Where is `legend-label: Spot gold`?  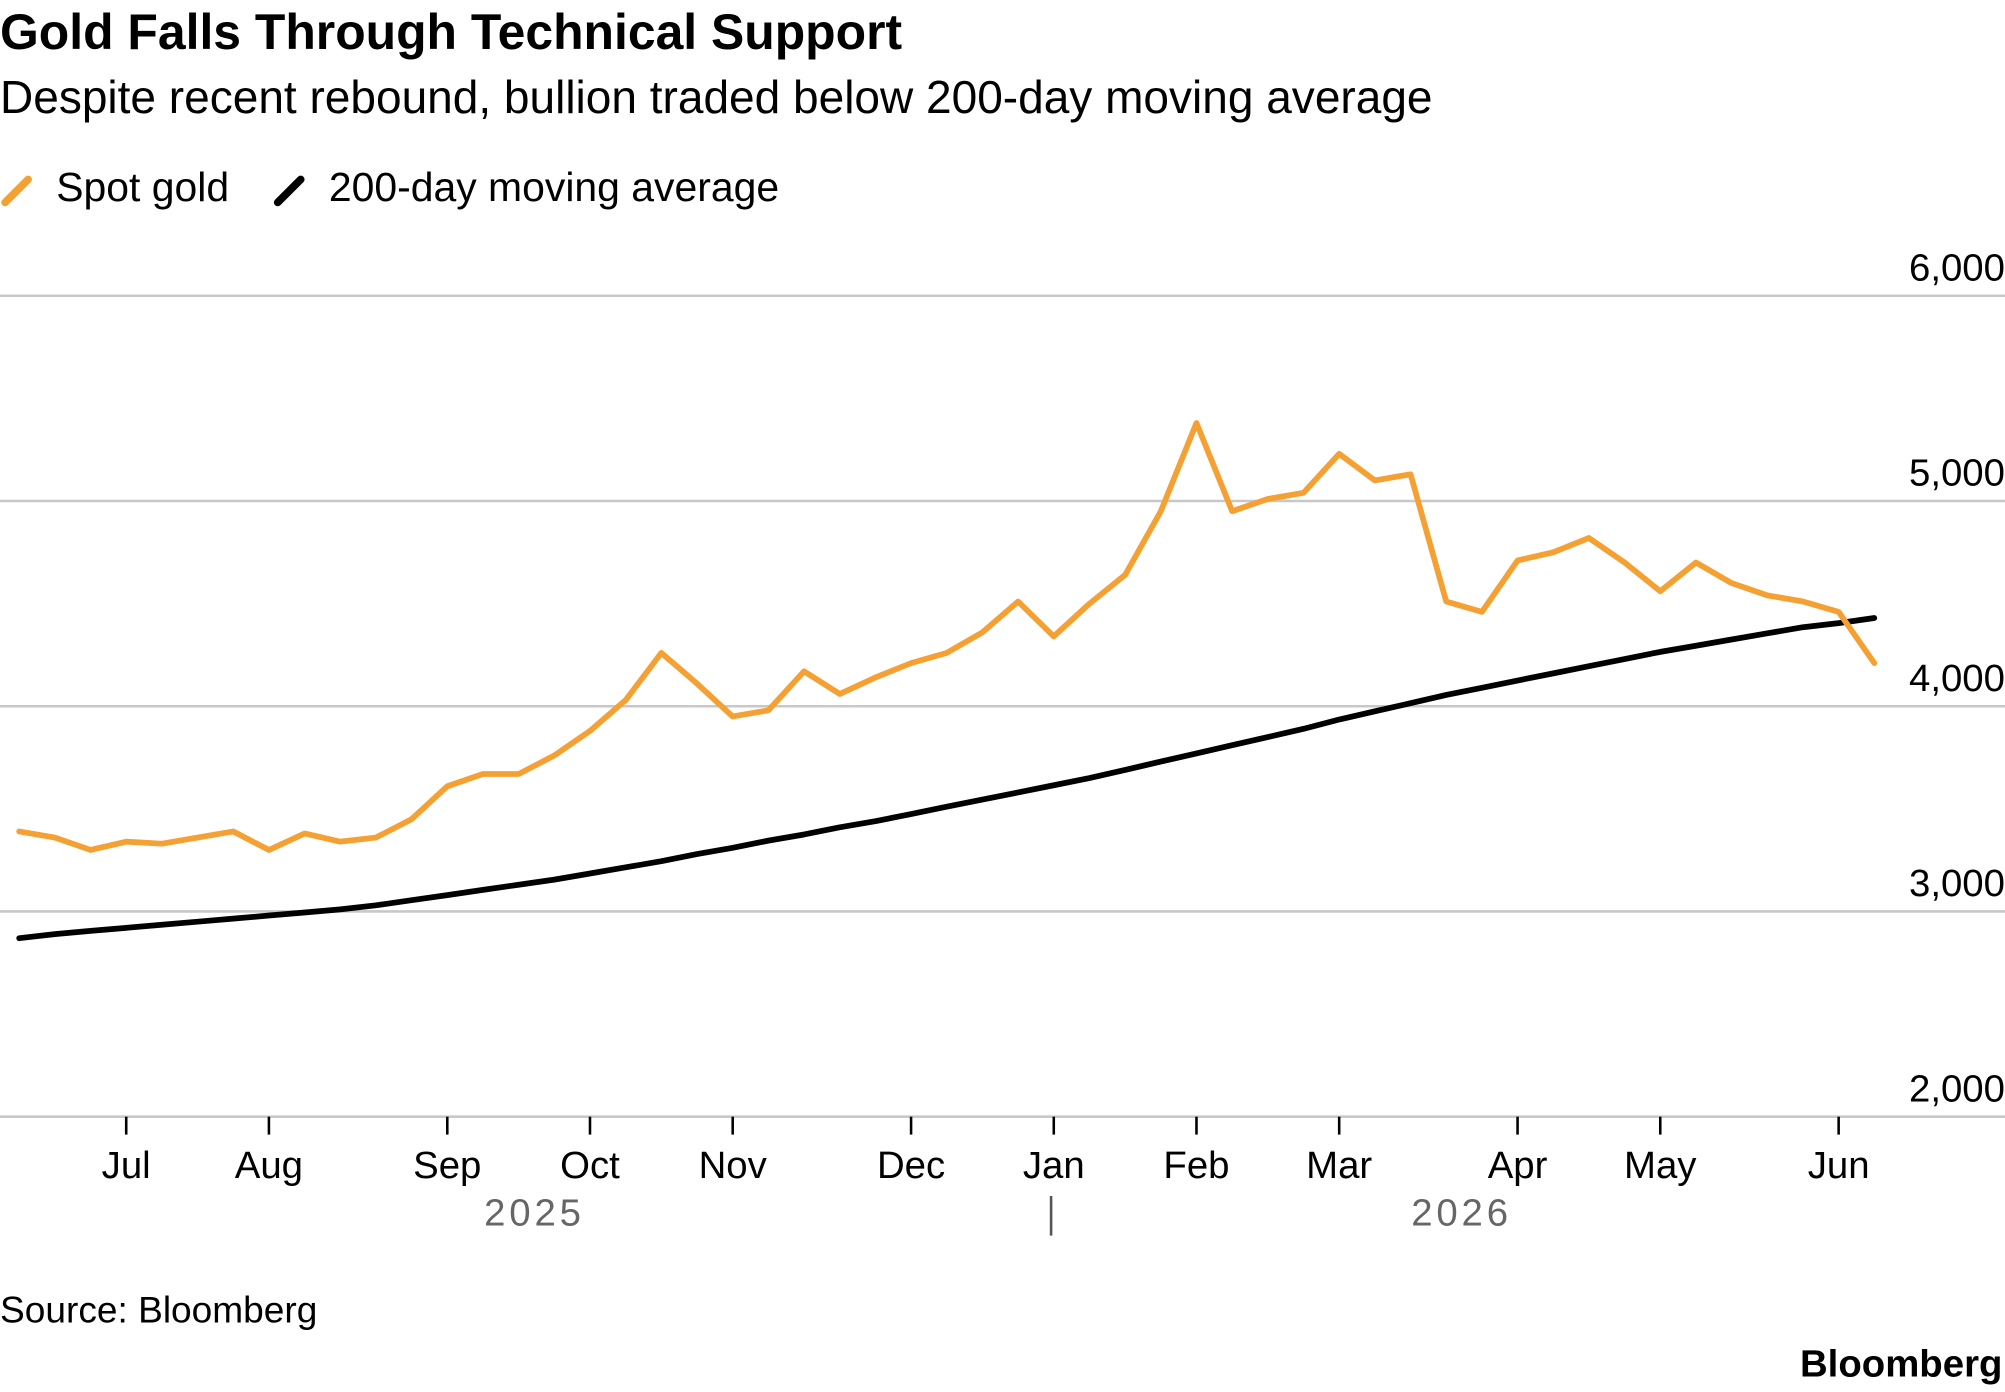 legend-label: Spot gold is located at coordinates (142, 187).